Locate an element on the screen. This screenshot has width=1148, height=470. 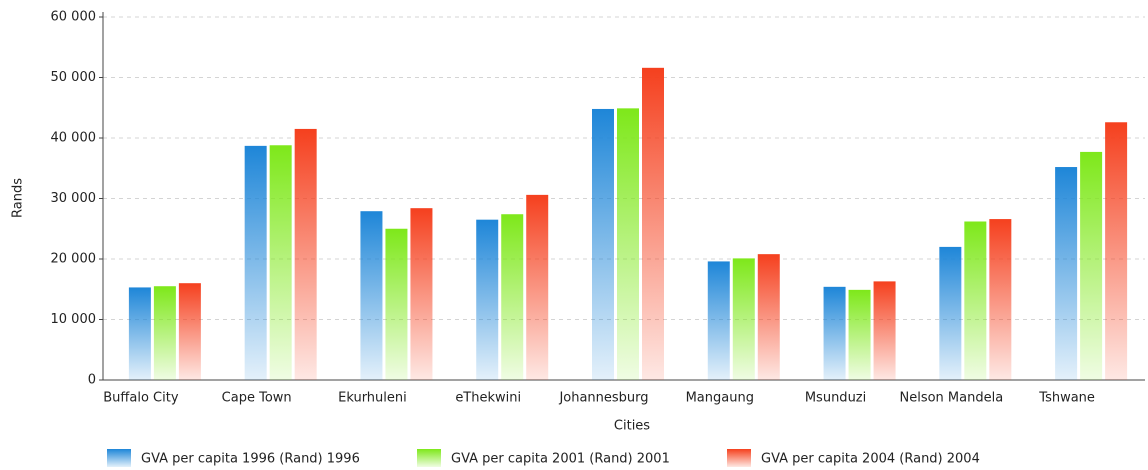
x-tick-label: Nelson Mandela is located at coordinates (951, 398).